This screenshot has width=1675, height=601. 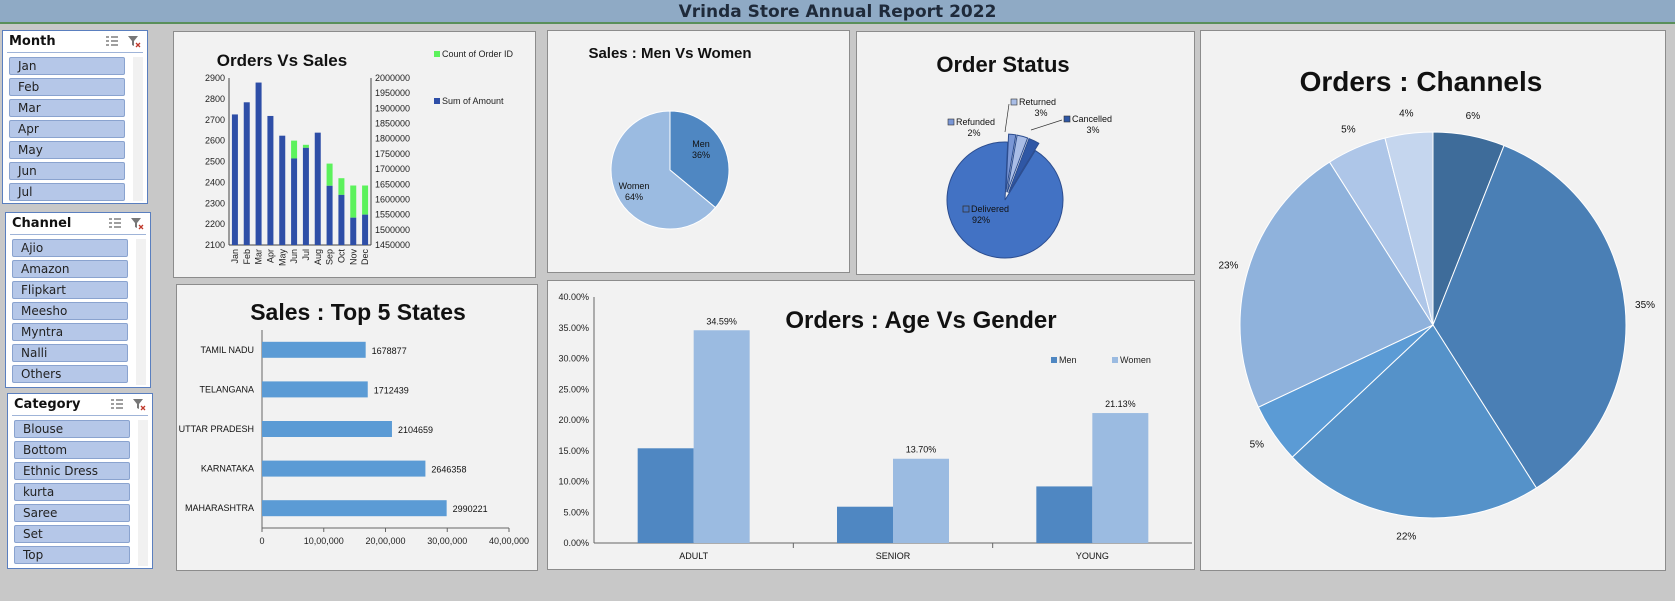 I want to click on x-tick-label: Nov, so click(x=353, y=257).